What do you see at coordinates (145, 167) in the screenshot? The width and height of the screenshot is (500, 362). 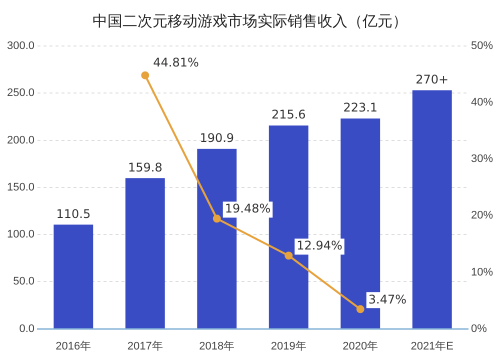 I see `data-label: 159.8` at bounding box center [145, 167].